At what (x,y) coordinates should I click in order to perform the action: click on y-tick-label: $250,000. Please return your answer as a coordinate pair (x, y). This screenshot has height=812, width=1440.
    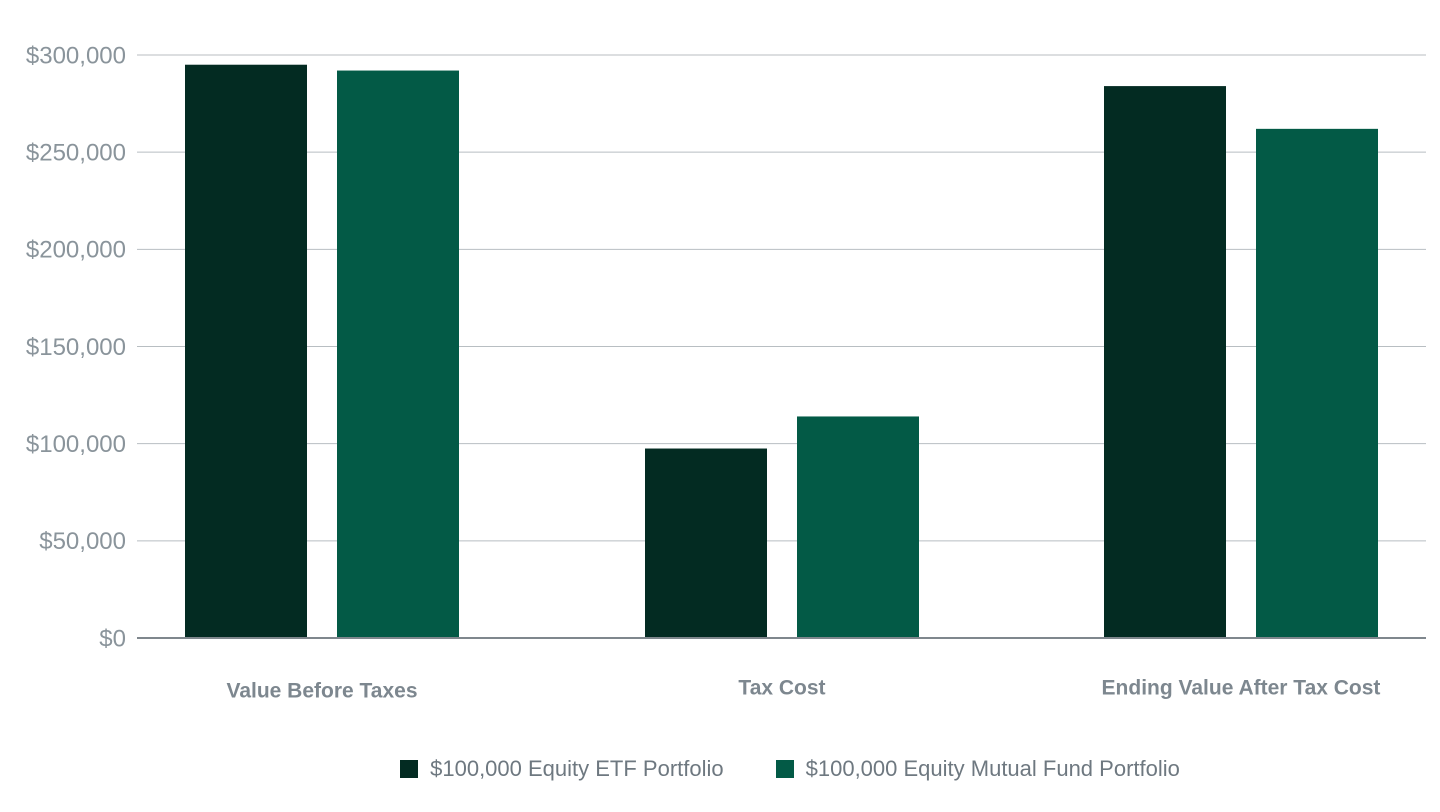
    Looking at the image, I should click on (76, 153).